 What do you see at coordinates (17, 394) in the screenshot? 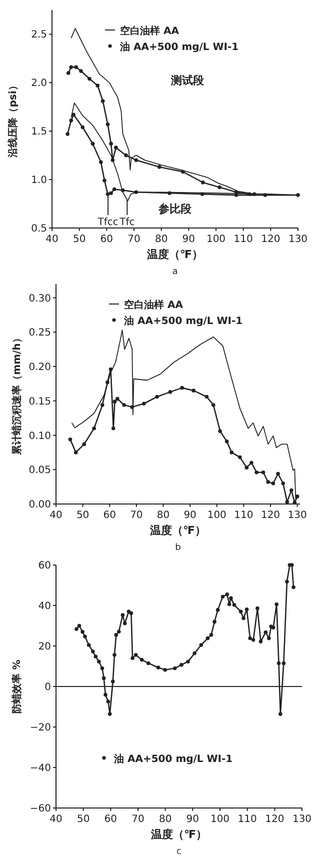
I see `y-axis-title: 累计蜡沉积速率（mm/h）` at bounding box center [17, 394].